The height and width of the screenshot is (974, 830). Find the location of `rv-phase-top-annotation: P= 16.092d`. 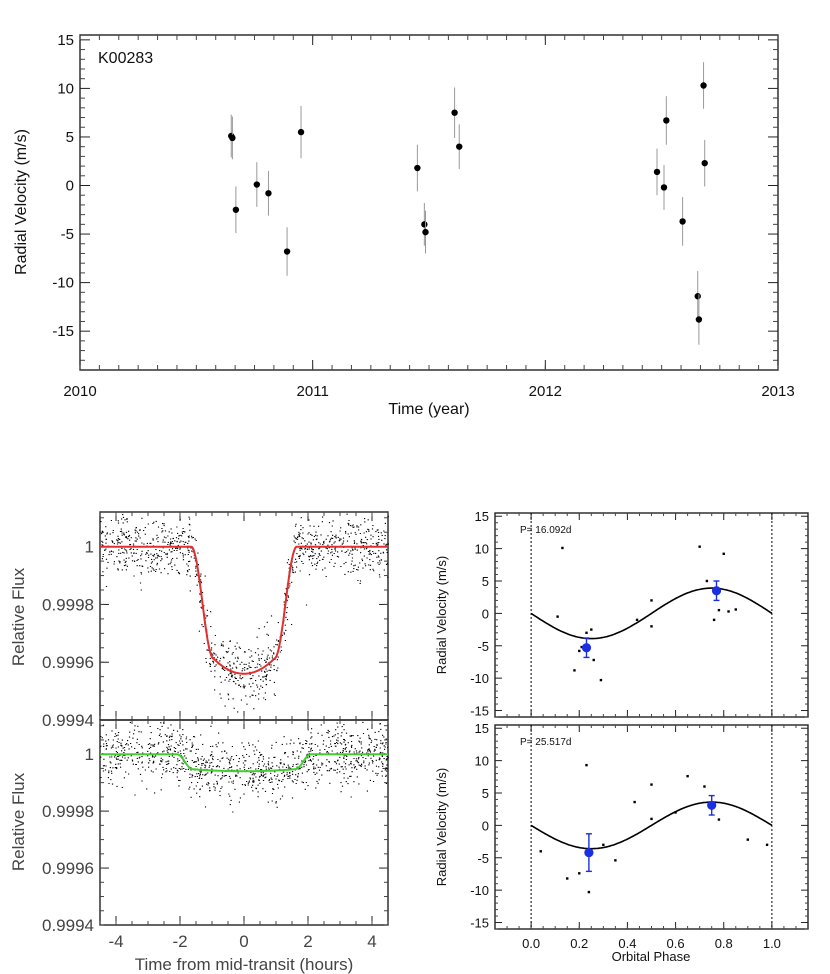

rv-phase-top-annotation: P= 16.092d is located at coordinates (545, 530).